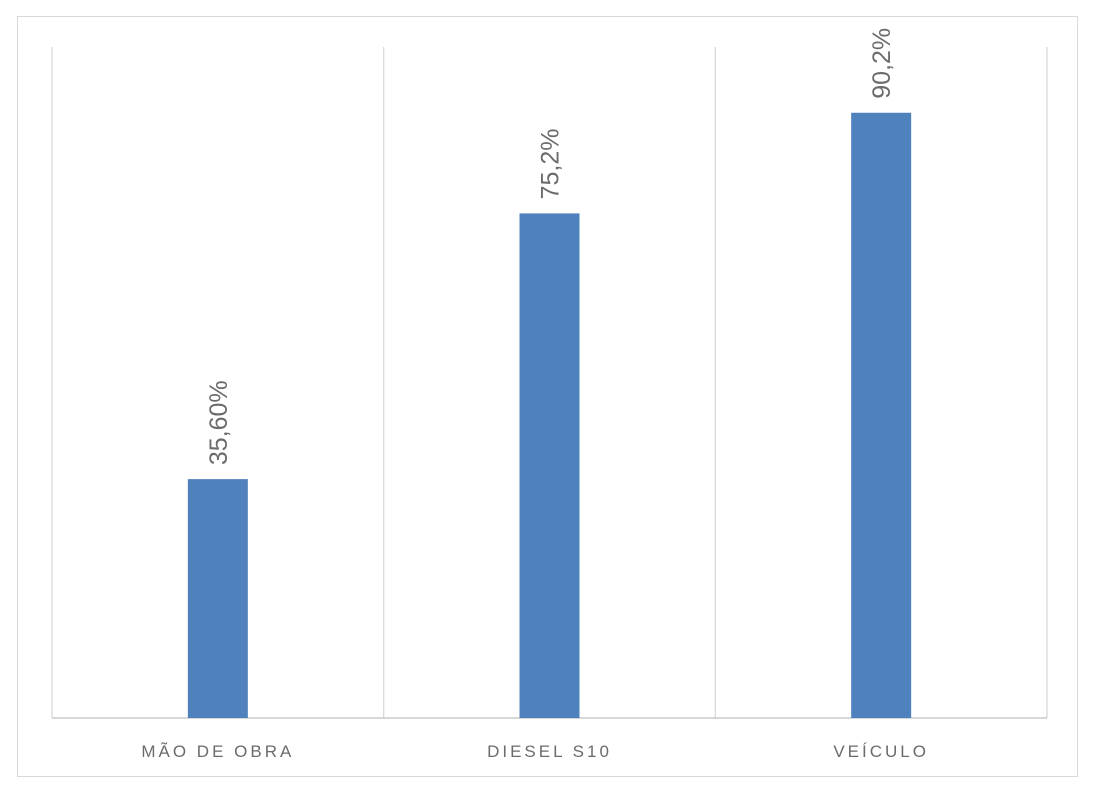 Image resolution: width=1097 pixels, height=792 pixels. I want to click on category-label-3: VEÍCULO, so click(881, 751).